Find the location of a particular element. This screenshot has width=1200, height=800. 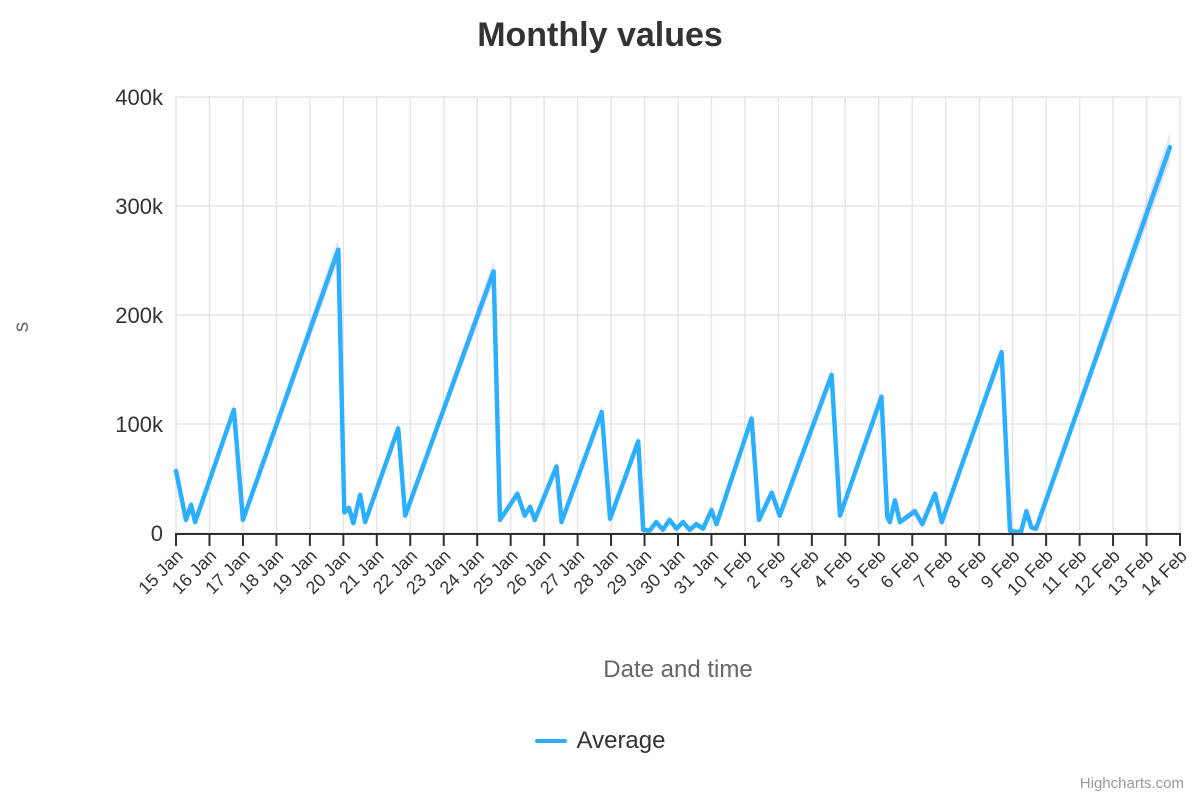

y-axis-tick-label: 300k is located at coordinates (139, 206).